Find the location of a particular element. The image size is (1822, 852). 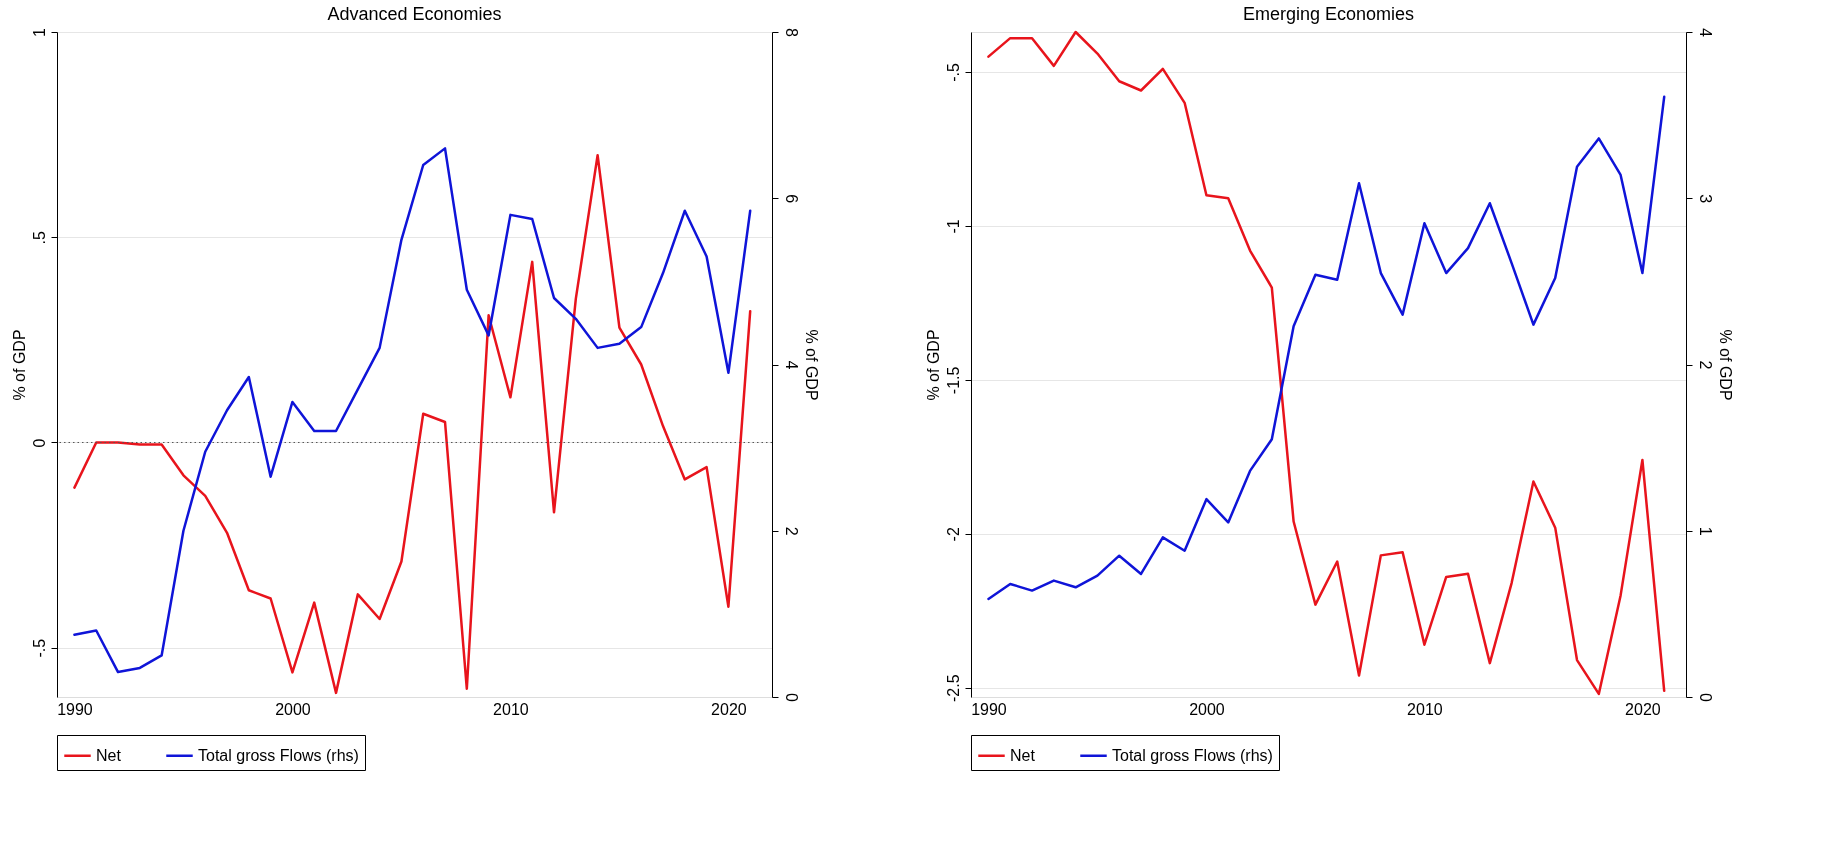

y-tick-label: -2.5 is located at coordinates (953, 688).